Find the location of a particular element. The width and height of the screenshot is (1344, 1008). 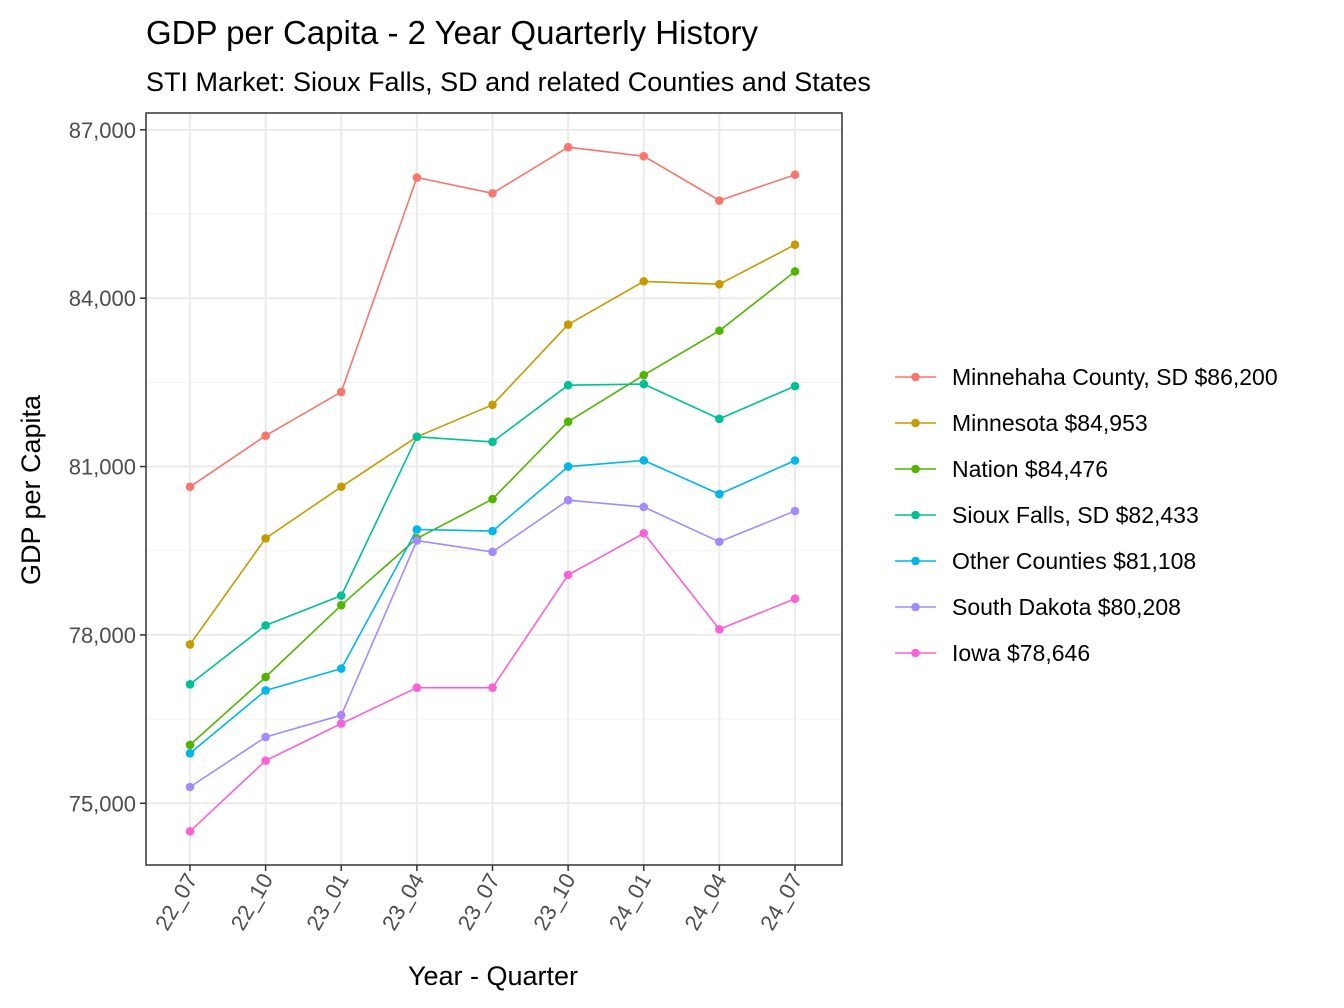

y-axis-title: GDP per Capita is located at coordinates (31, 489).